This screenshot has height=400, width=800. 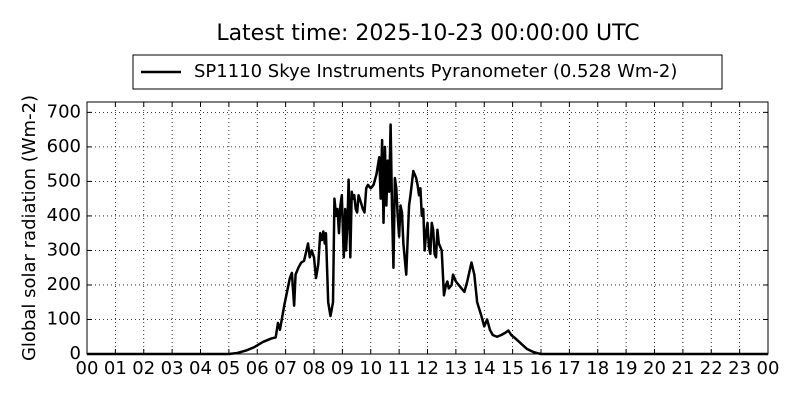 What do you see at coordinates (285, 368) in the screenshot?
I see `x-tick-label: 07` at bounding box center [285, 368].